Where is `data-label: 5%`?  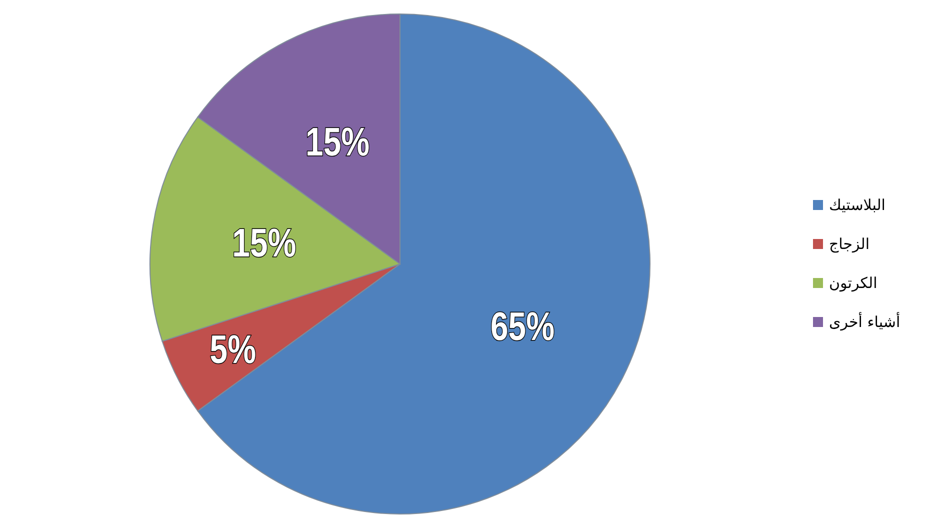
data-label: 5% is located at coordinates (233, 349).